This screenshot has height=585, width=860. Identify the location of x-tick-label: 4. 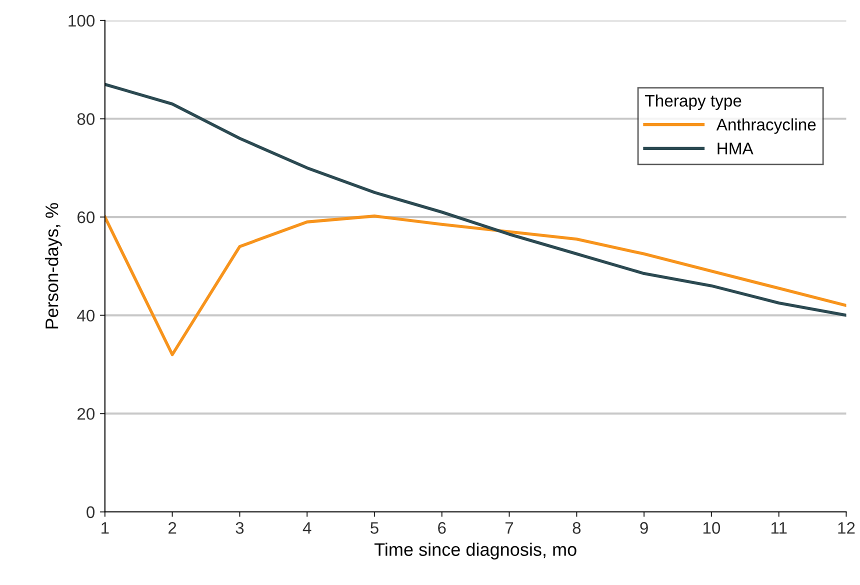
(307, 528).